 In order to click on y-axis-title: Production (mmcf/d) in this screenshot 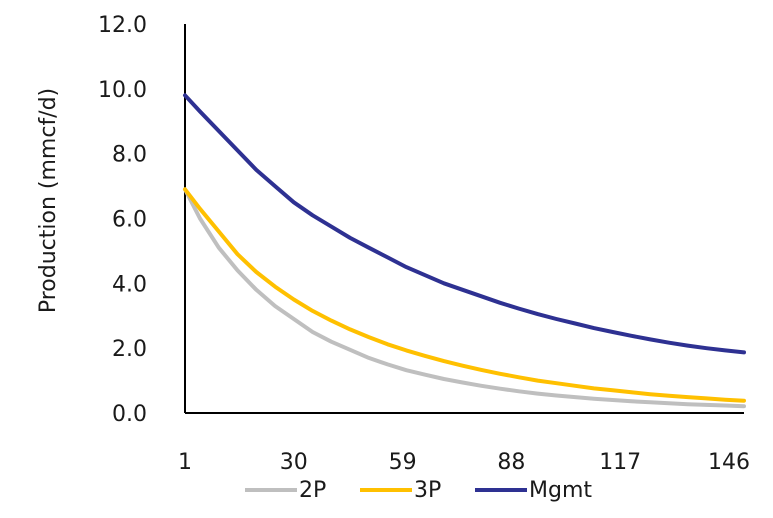, I will do `click(48, 200)`.